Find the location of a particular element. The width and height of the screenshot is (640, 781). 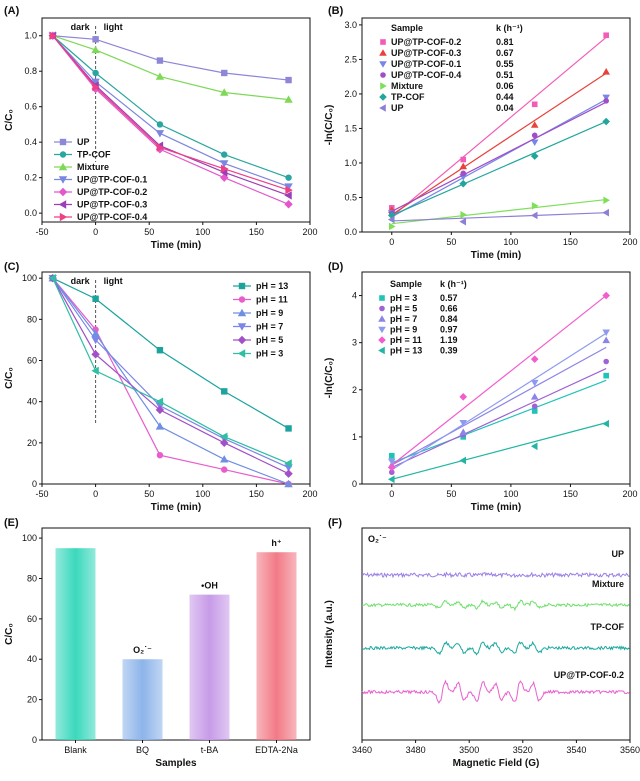

series: UP is located at coordinates (170, 89).